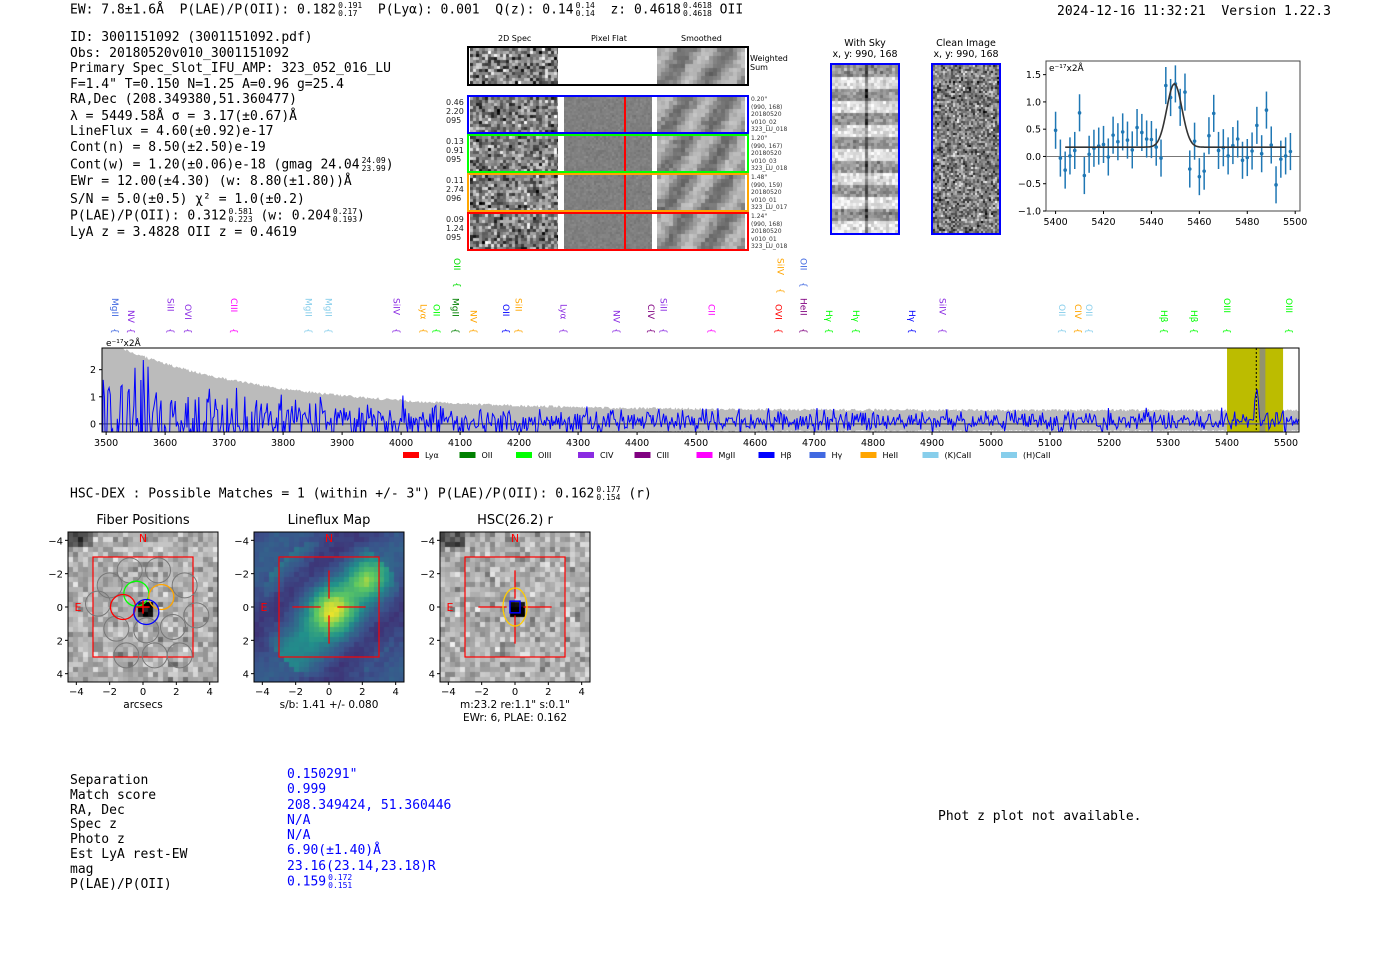 The image size is (1400, 953). I want to click on fiber-row-stats: 0.09 1.24 095, so click(455, 228).